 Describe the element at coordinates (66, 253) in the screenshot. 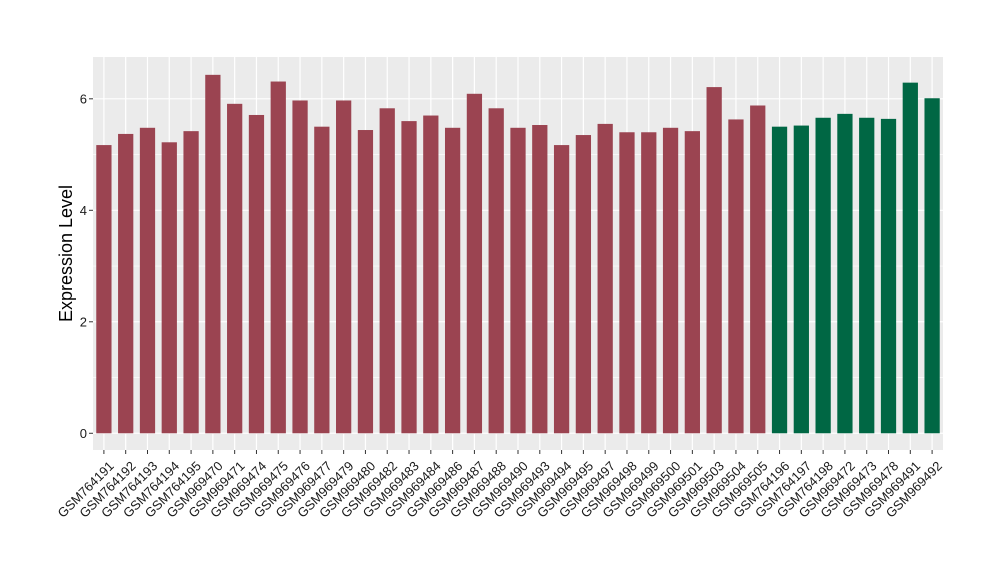

I see `y-axis-title: Expression Level` at that location.